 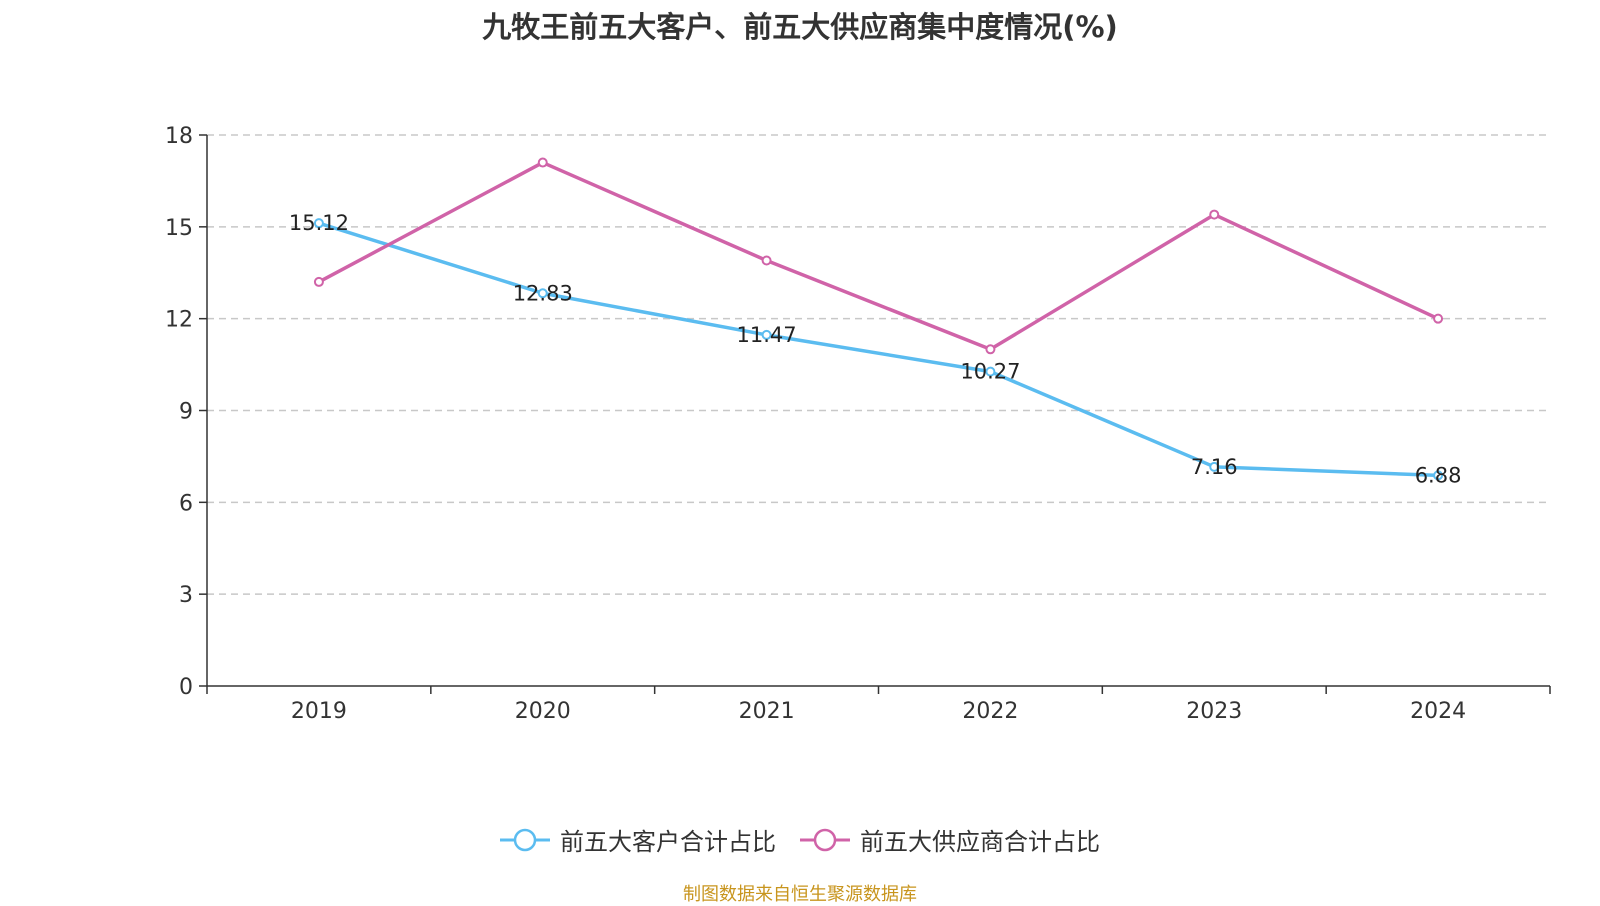 I want to click on y-tick-label: 15, so click(x=179, y=228).